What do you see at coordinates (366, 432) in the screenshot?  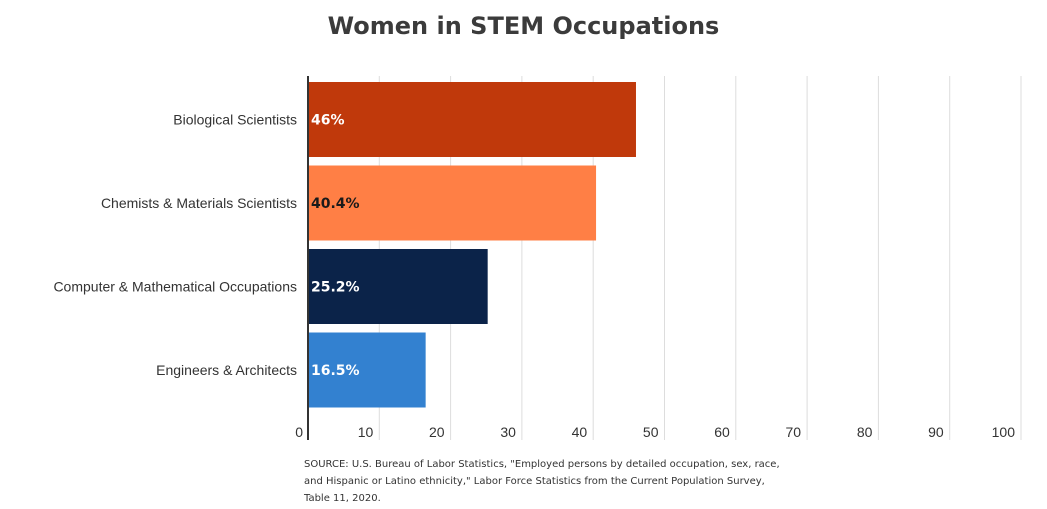 I see `x-tick-label: 10` at bounding box center [366, 432].